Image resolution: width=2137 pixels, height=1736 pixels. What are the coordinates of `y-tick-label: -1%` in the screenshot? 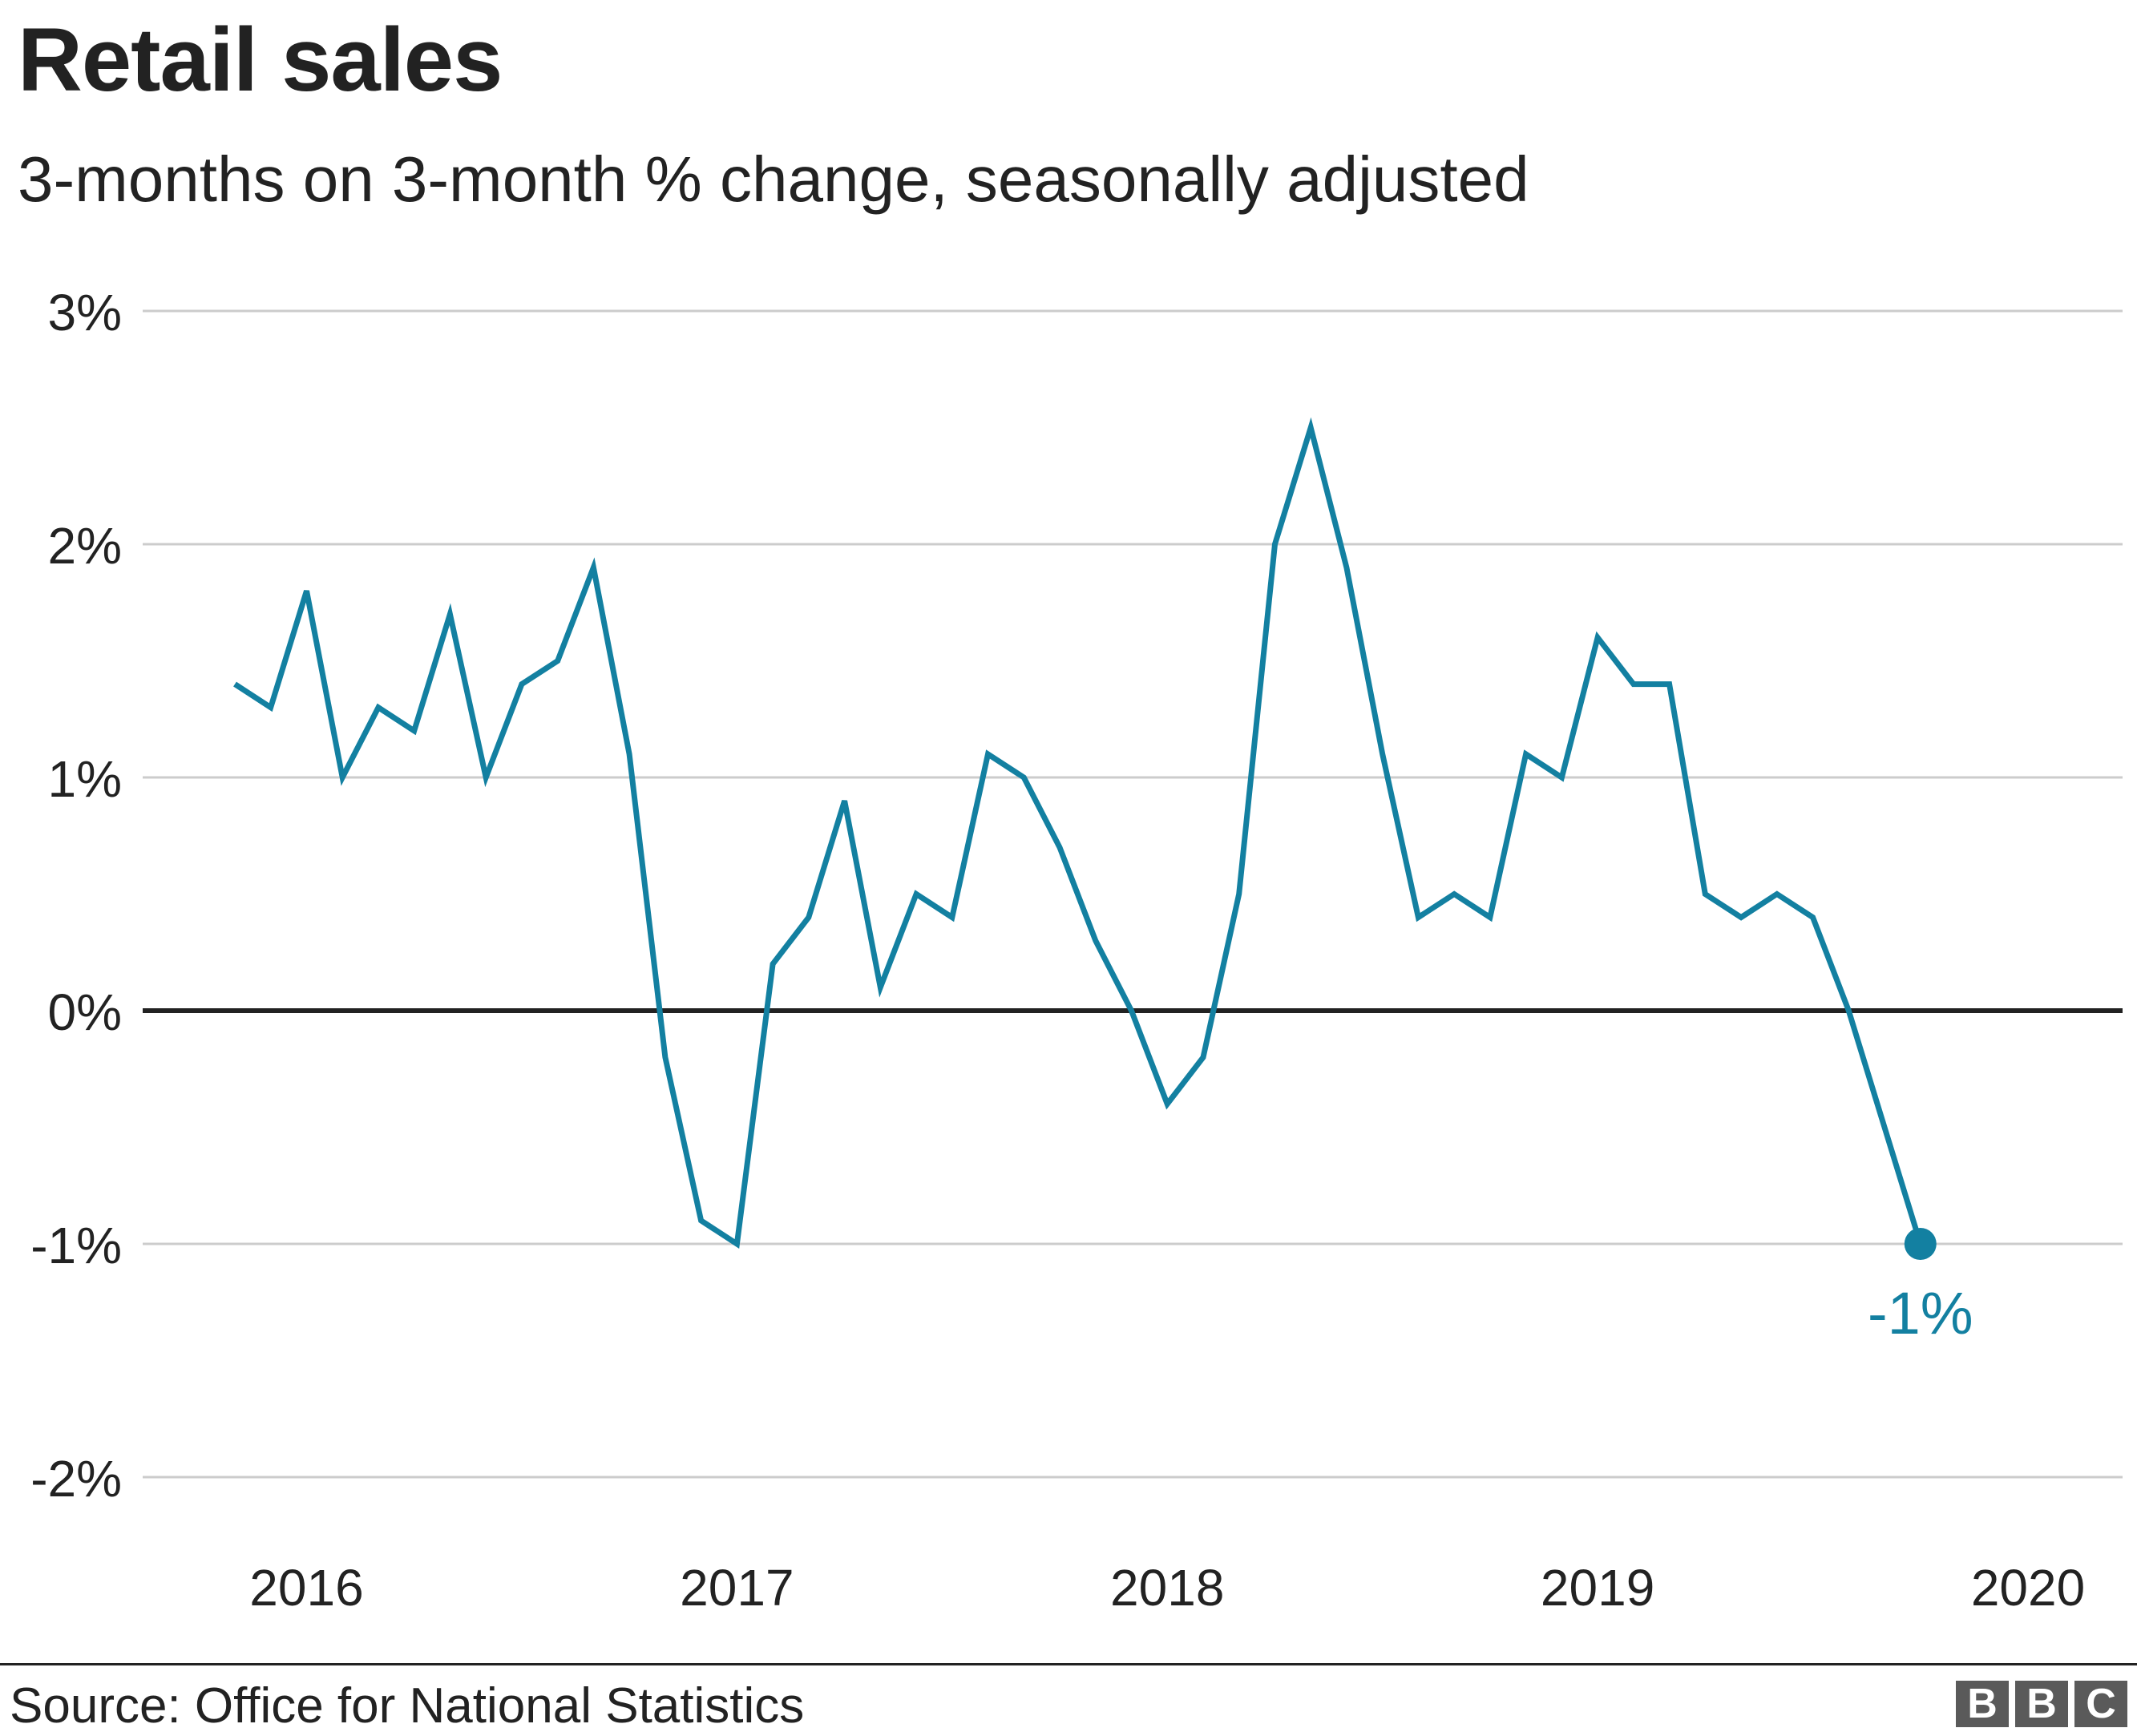 It's located at (76, 1246).